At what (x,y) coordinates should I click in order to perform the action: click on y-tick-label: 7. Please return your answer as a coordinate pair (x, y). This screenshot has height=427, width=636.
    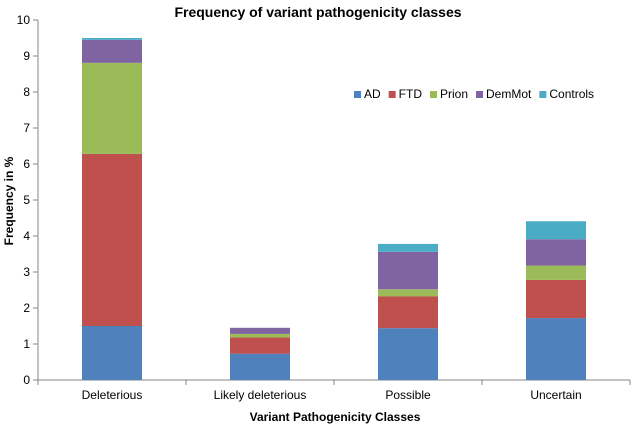
    Looking at the image, I should click on (26, 128).